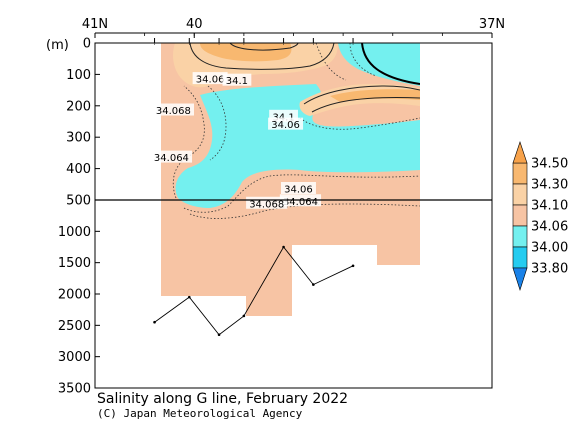  I want to click on depth-tick-label: 300, so click(78, 138).